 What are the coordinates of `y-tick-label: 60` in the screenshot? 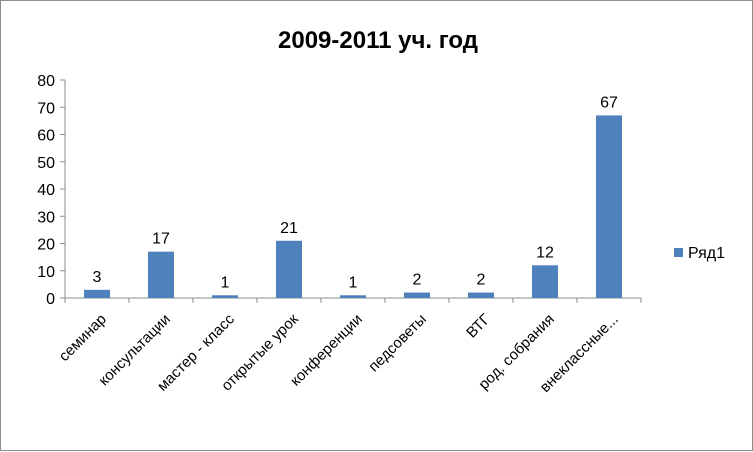 It's located at (46, 136).